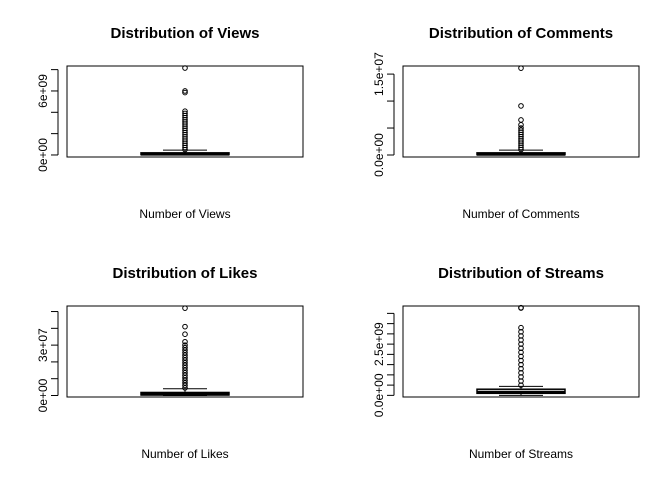  What do you see at coordinates (43, 91) in the screenshot?
I see `y-tick-label: 6e+09` at bounding box center [43, 91].